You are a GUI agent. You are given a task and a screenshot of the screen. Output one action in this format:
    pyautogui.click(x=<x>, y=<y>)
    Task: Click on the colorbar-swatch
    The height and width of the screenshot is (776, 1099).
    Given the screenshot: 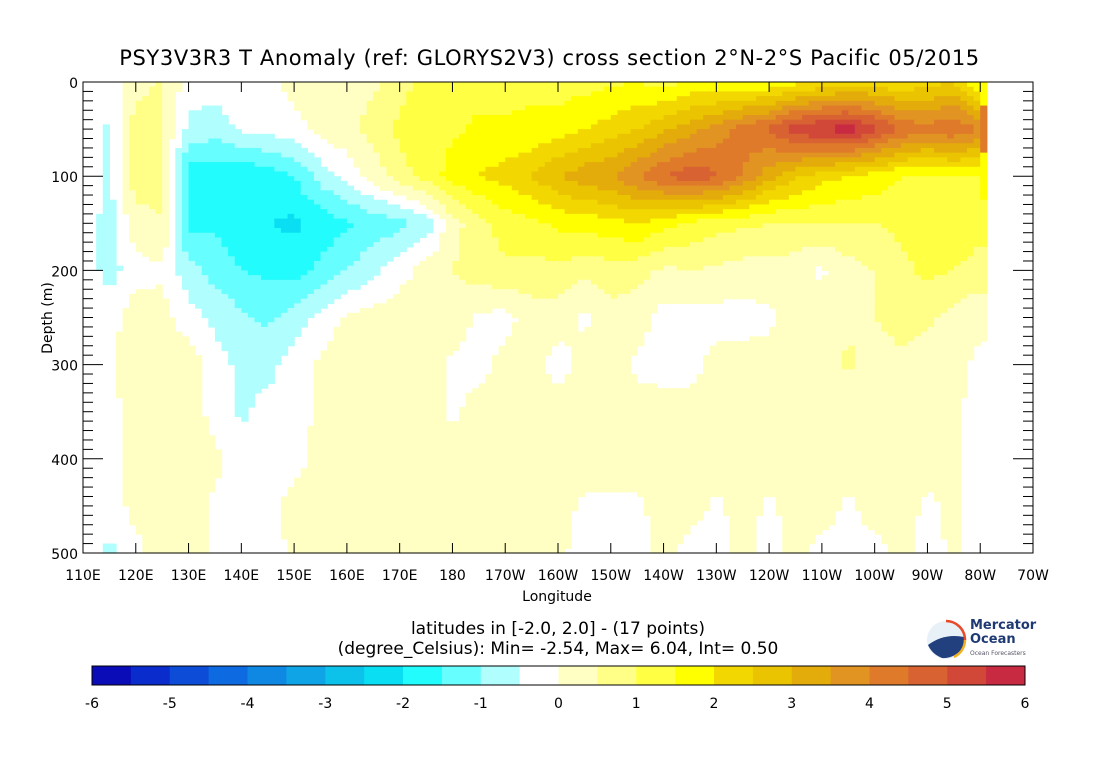 What is the action you would take?
    pyautogui.click(x=772, y=675)
    